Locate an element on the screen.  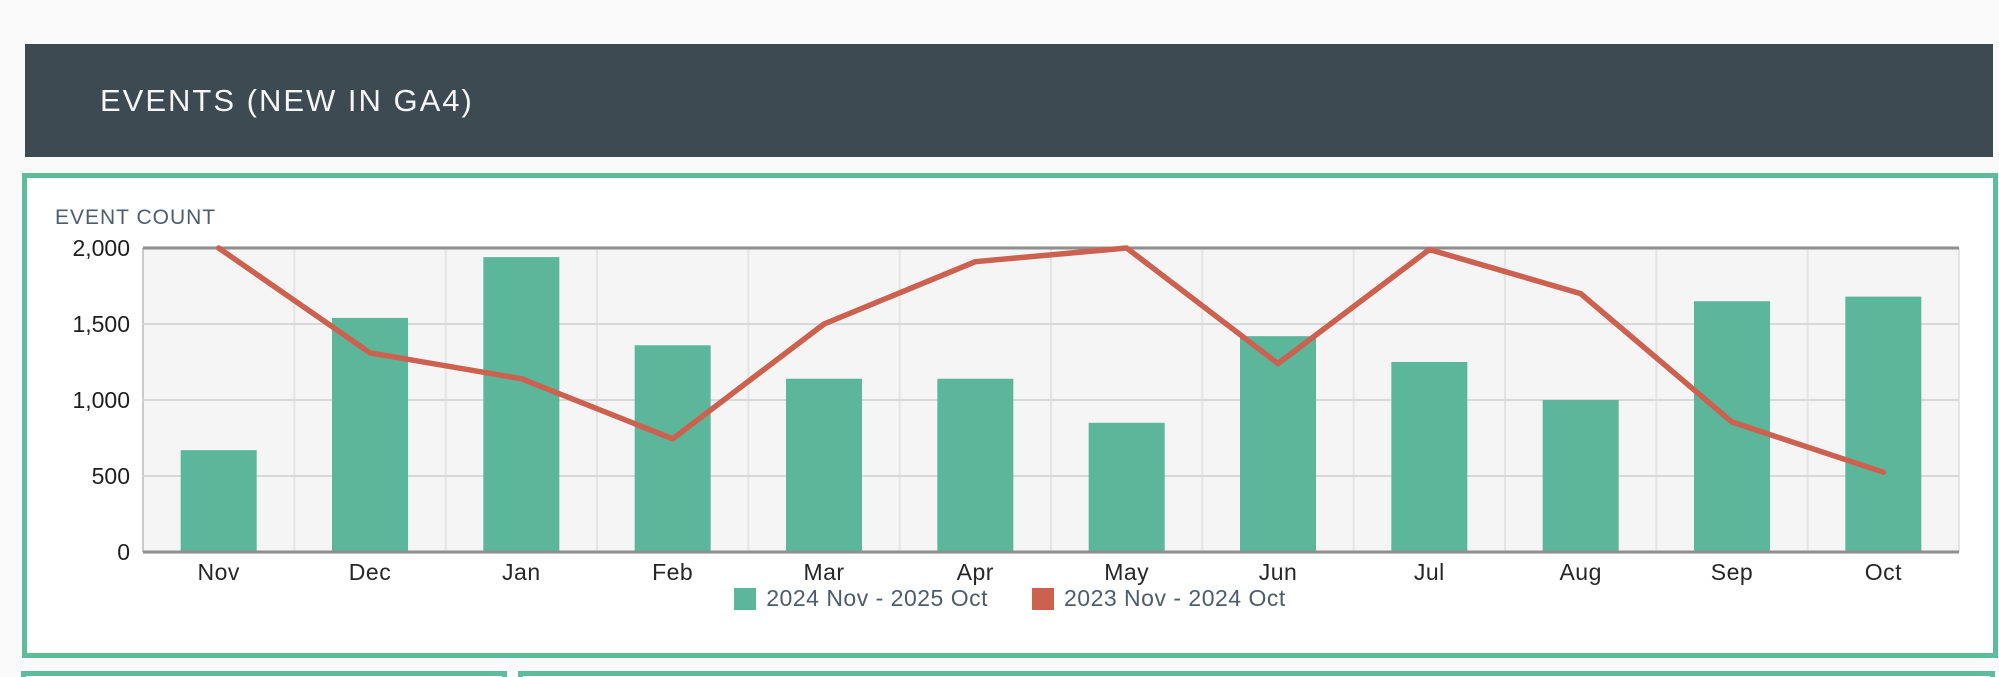
legend-swatch-bar-series is located at coordinates (745, 598).